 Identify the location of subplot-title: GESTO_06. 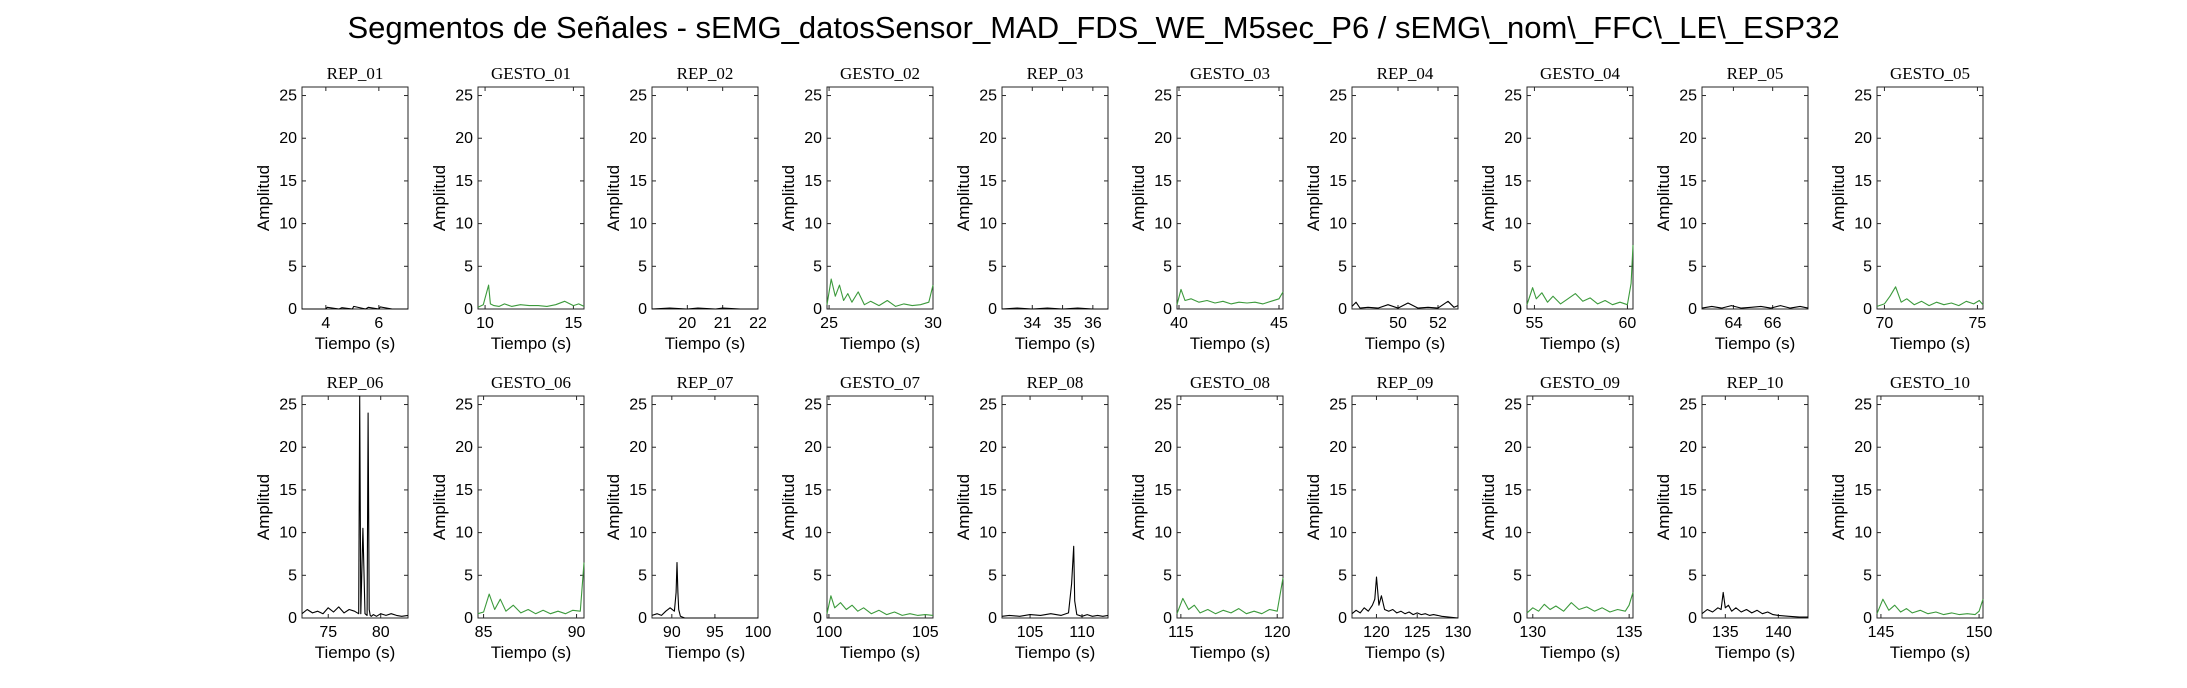
(531, 382).